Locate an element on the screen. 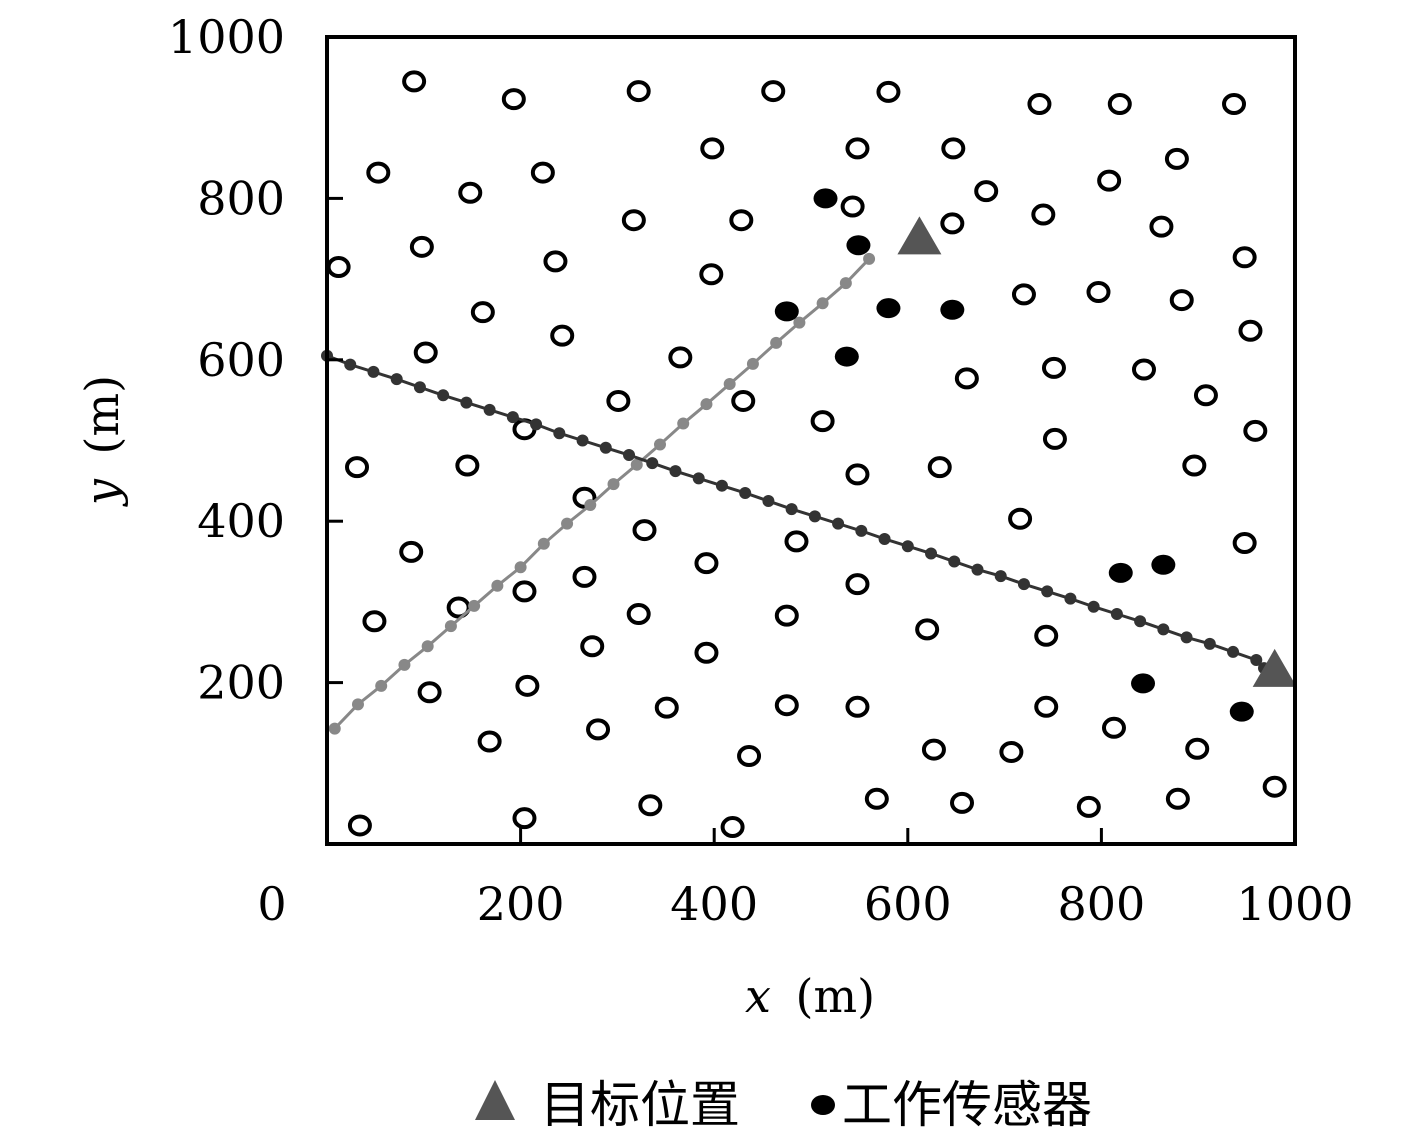 Image resolution: width=1417 pixels, height=1139 pixels. origin-tick-label: 0 is located at coordinates (271, 904).